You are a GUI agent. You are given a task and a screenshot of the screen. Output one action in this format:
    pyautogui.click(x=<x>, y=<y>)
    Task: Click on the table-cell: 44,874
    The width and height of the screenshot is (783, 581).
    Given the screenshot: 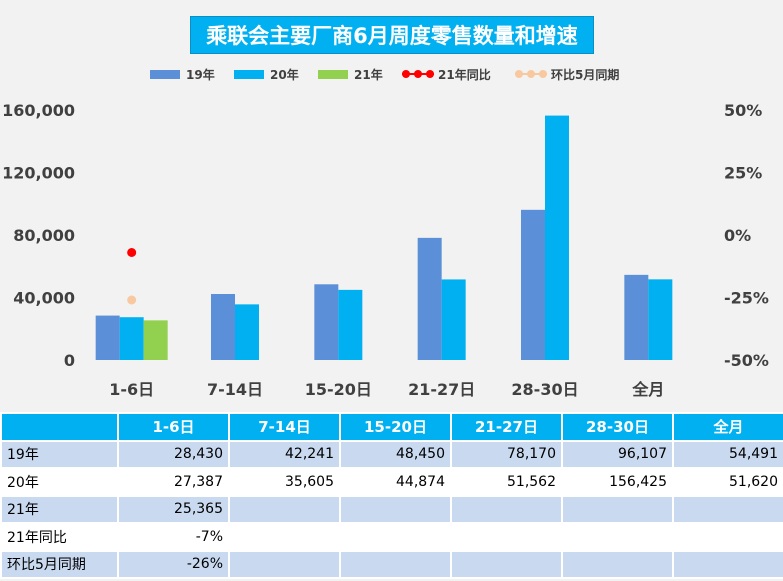 What is the action you would take?
    pyautogui.click(x=395, y=482)
    